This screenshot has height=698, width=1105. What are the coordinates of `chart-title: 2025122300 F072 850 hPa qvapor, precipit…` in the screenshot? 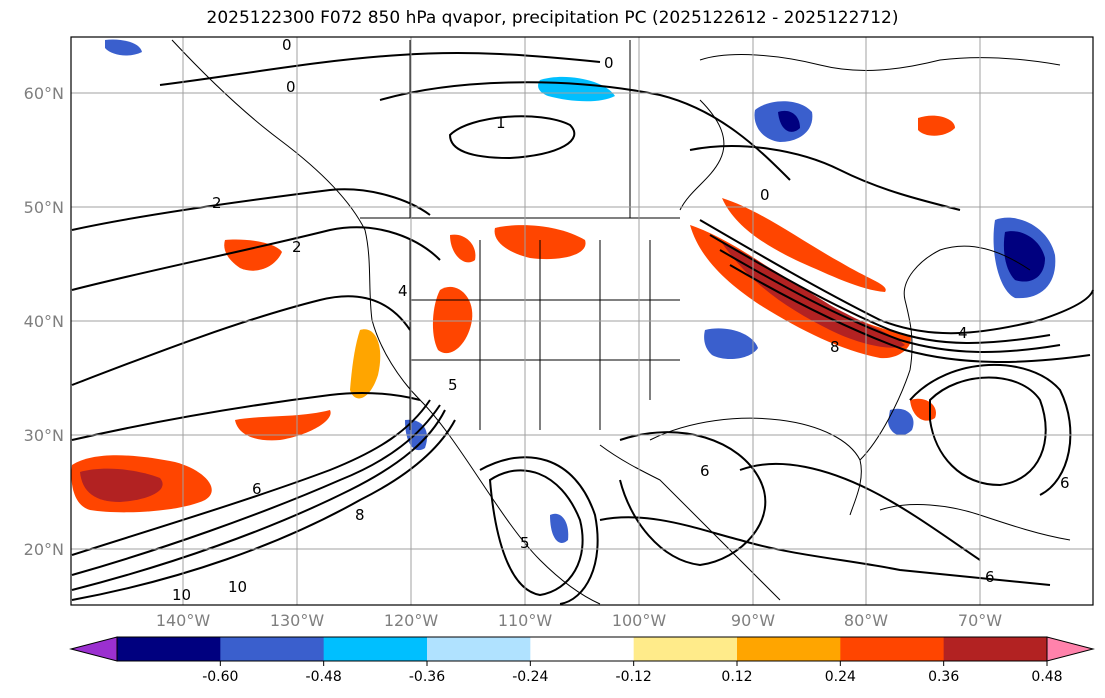 It's located at (552, 18).